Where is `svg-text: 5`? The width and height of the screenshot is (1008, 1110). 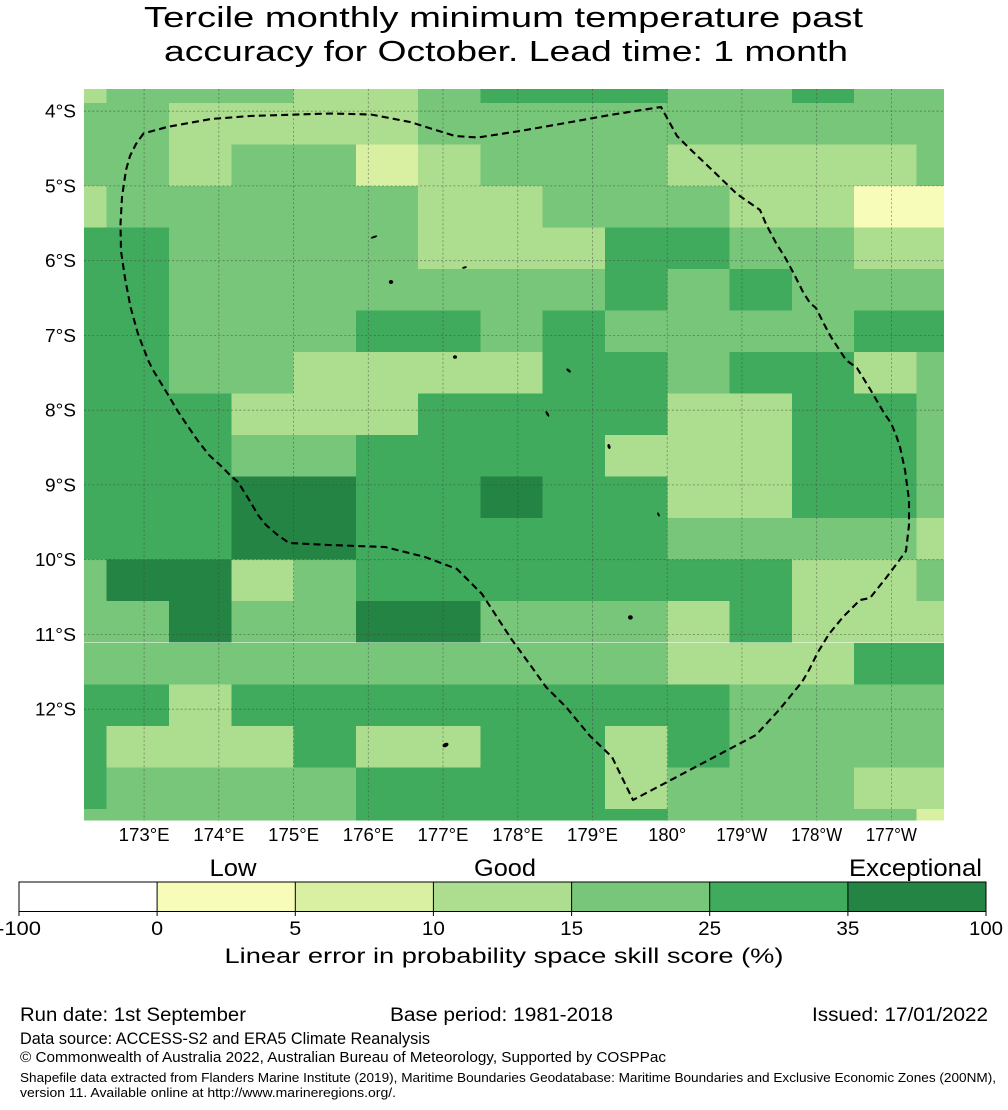 svg-text: 5 is located at coordinates (295, 929).